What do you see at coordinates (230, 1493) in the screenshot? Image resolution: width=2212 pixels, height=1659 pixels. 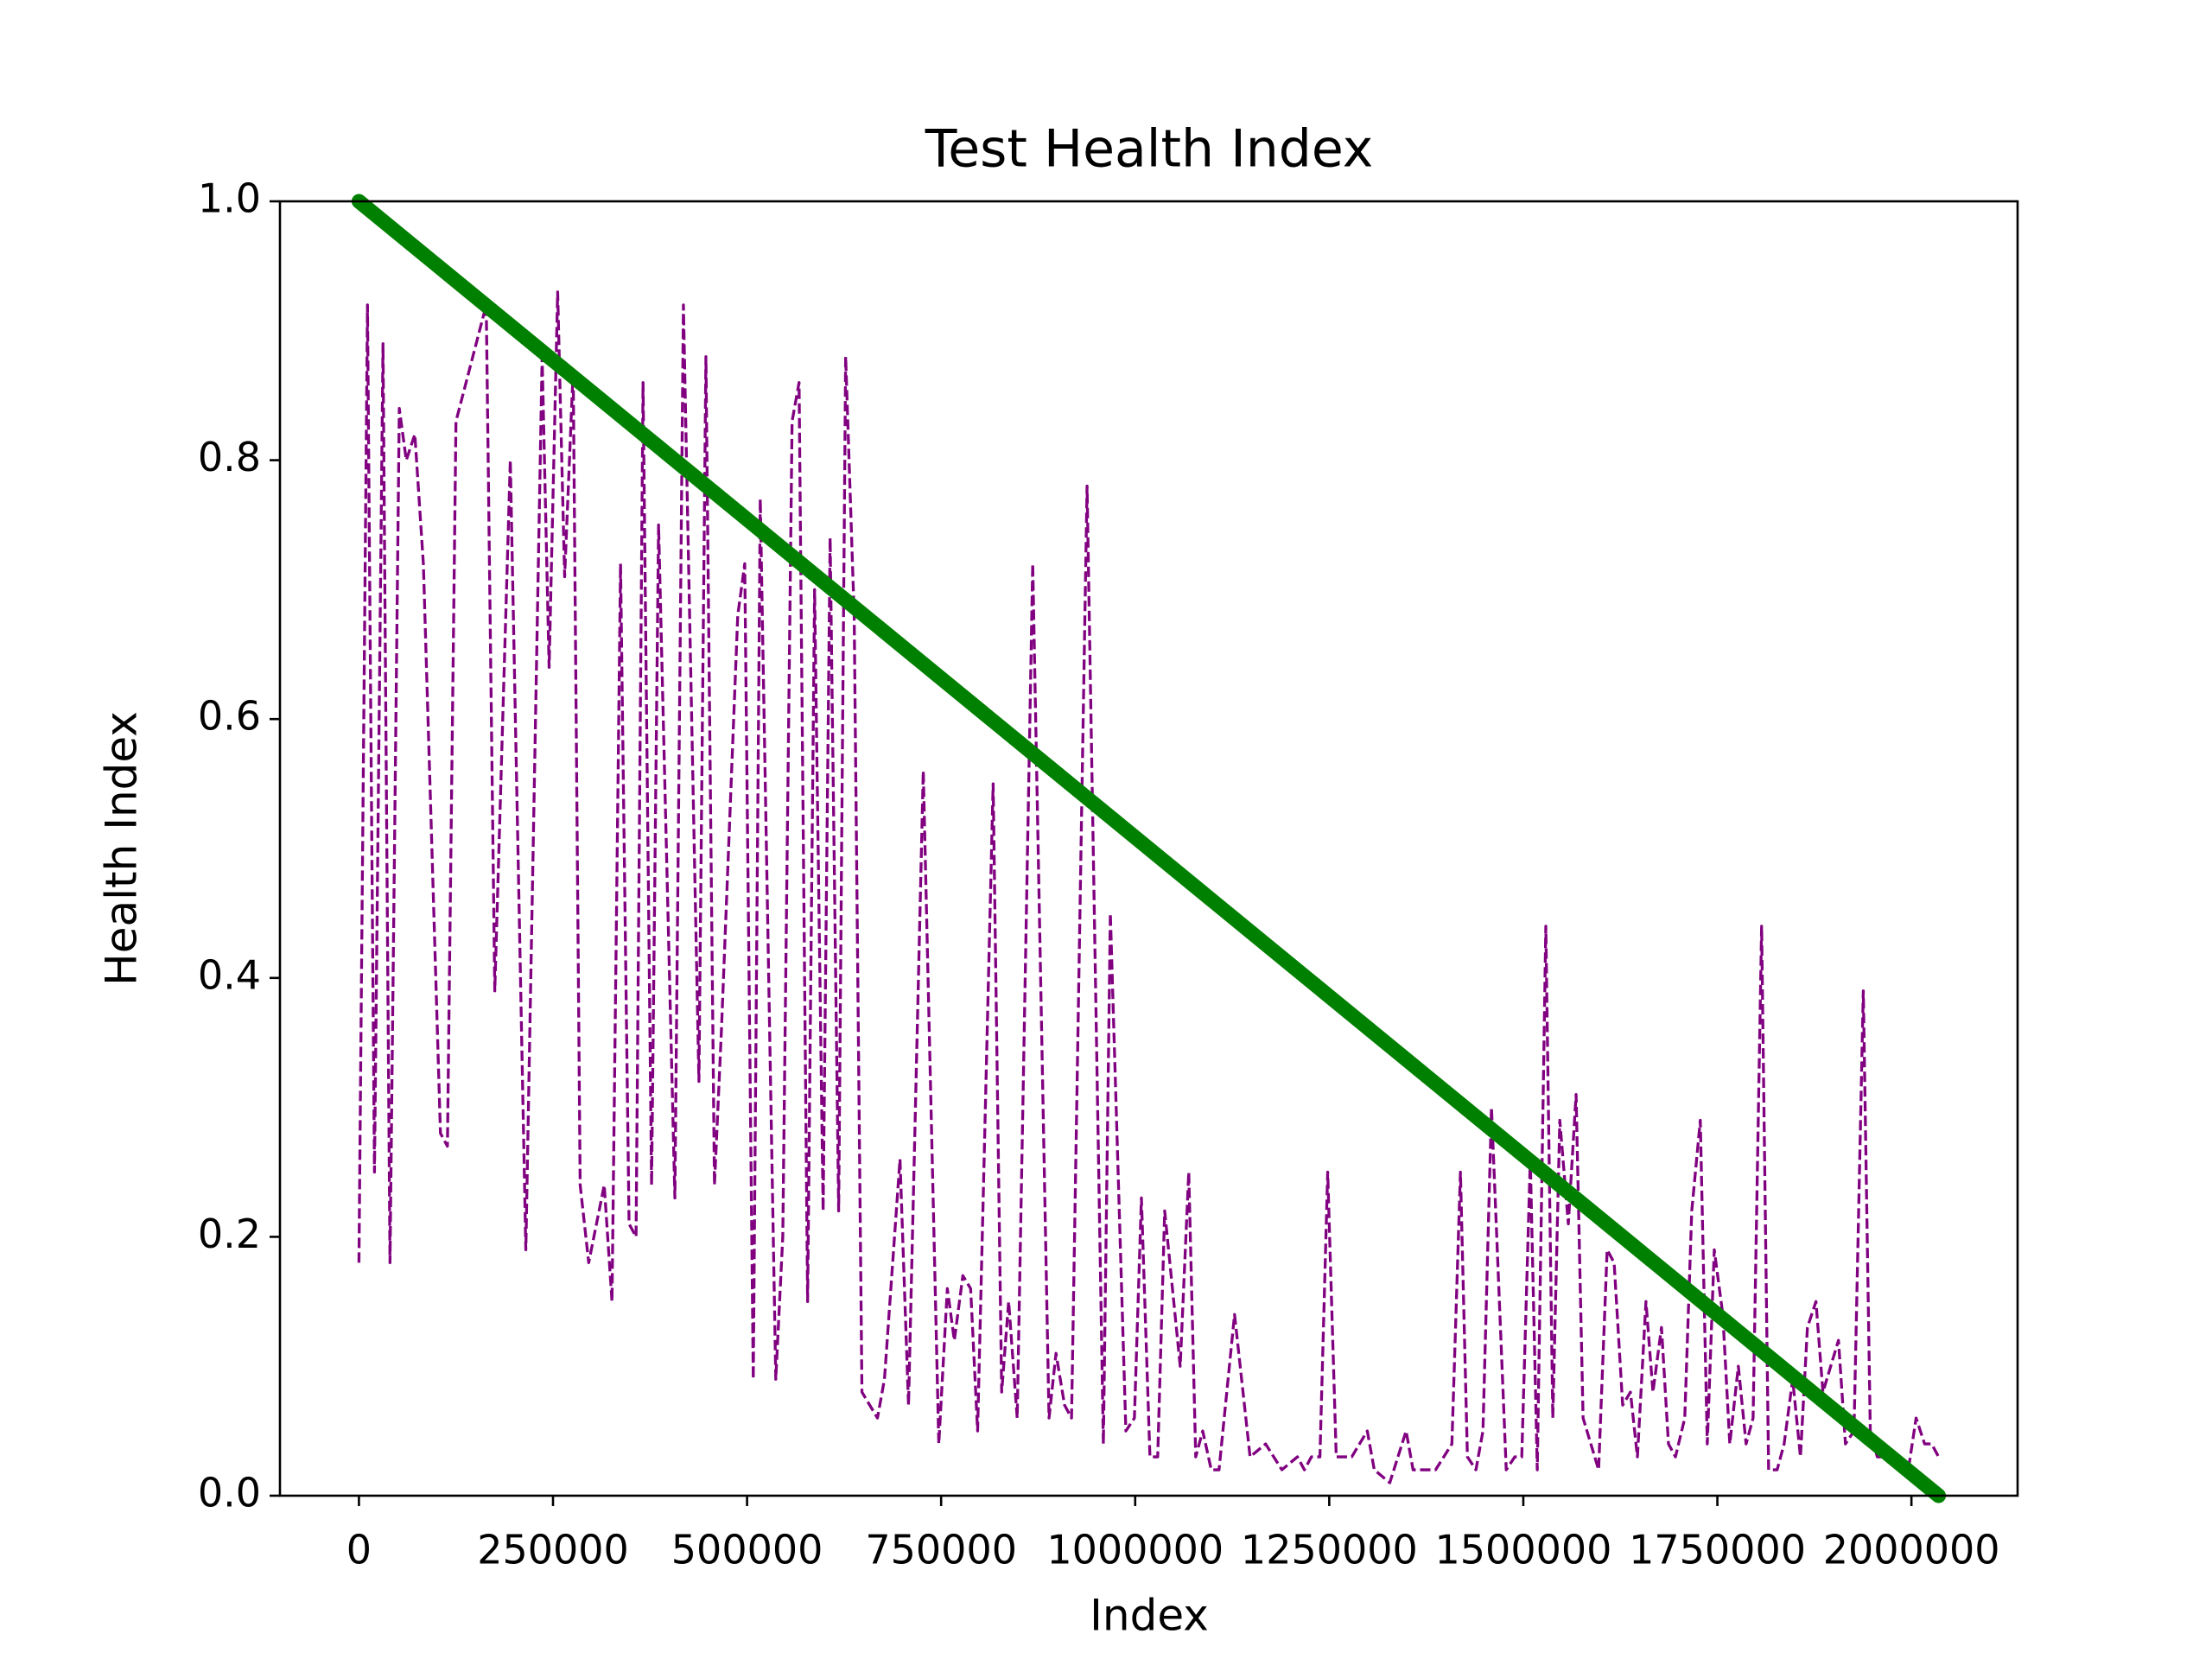 I see `y-tick-label: 0.0` at bounding box center [230, 1493].